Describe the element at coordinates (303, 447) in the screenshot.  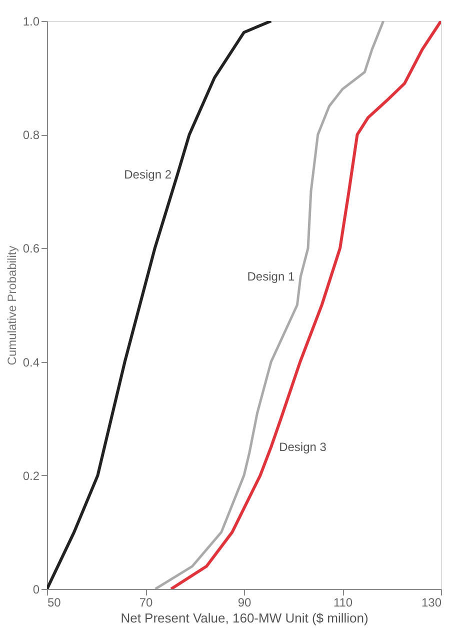
I see `annotation: Design 3` at that location.